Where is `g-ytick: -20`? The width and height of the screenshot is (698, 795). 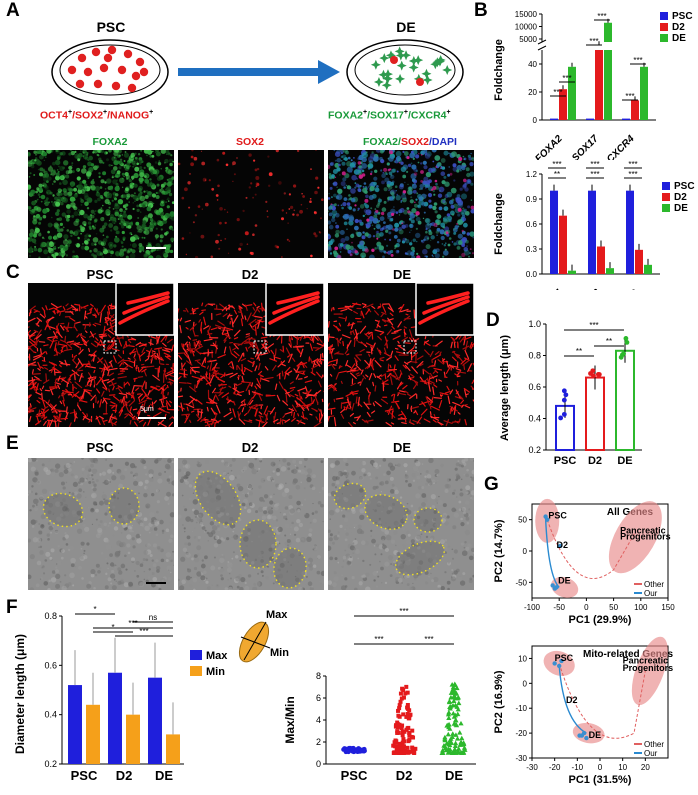 g-ytick: -20 is located at coordinates (521, 733).